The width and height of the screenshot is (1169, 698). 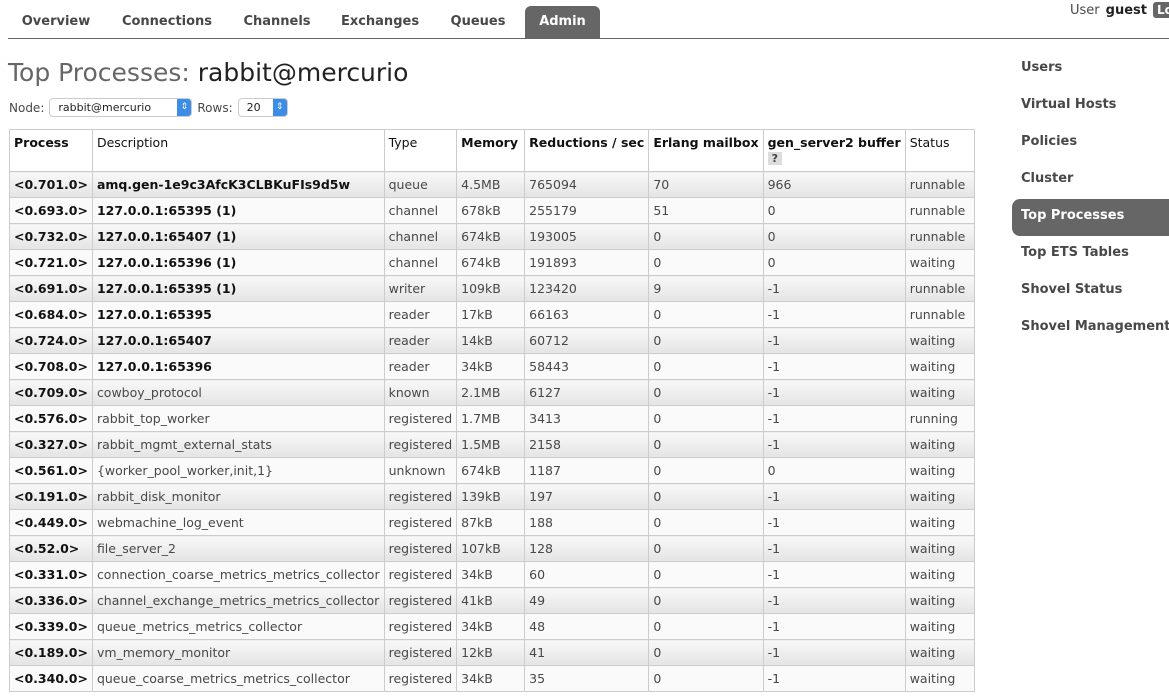 What do you see at coordinates (238, 678) in the screenshot?
I see `table-cell: queue_coarse_metrics_metrics_collector` at bounding box center [238, 678].